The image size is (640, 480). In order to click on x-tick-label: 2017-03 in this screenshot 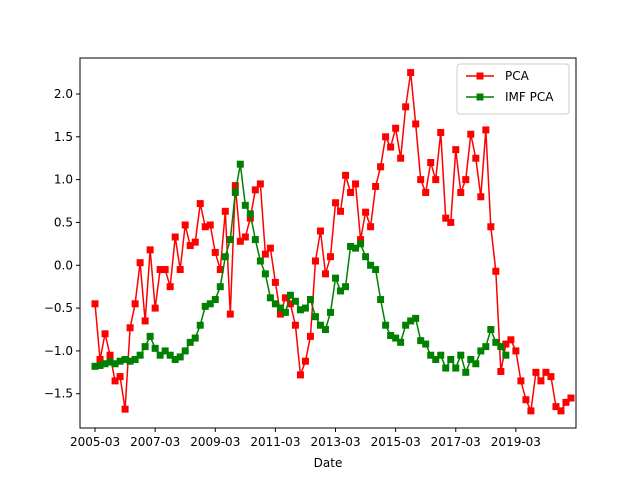, I will do `click(456, 442)`.